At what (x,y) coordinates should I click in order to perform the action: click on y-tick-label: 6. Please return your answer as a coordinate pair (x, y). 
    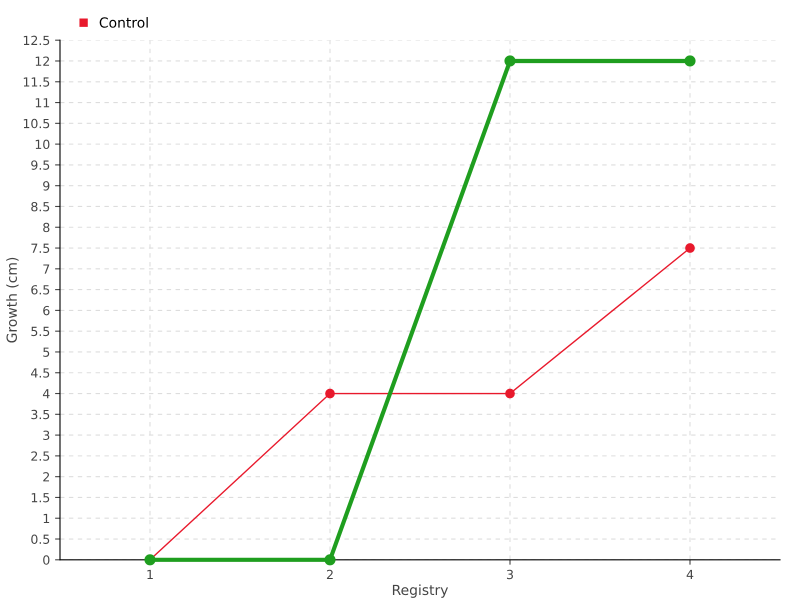
    Looking at the image, I should click on (46, 311).